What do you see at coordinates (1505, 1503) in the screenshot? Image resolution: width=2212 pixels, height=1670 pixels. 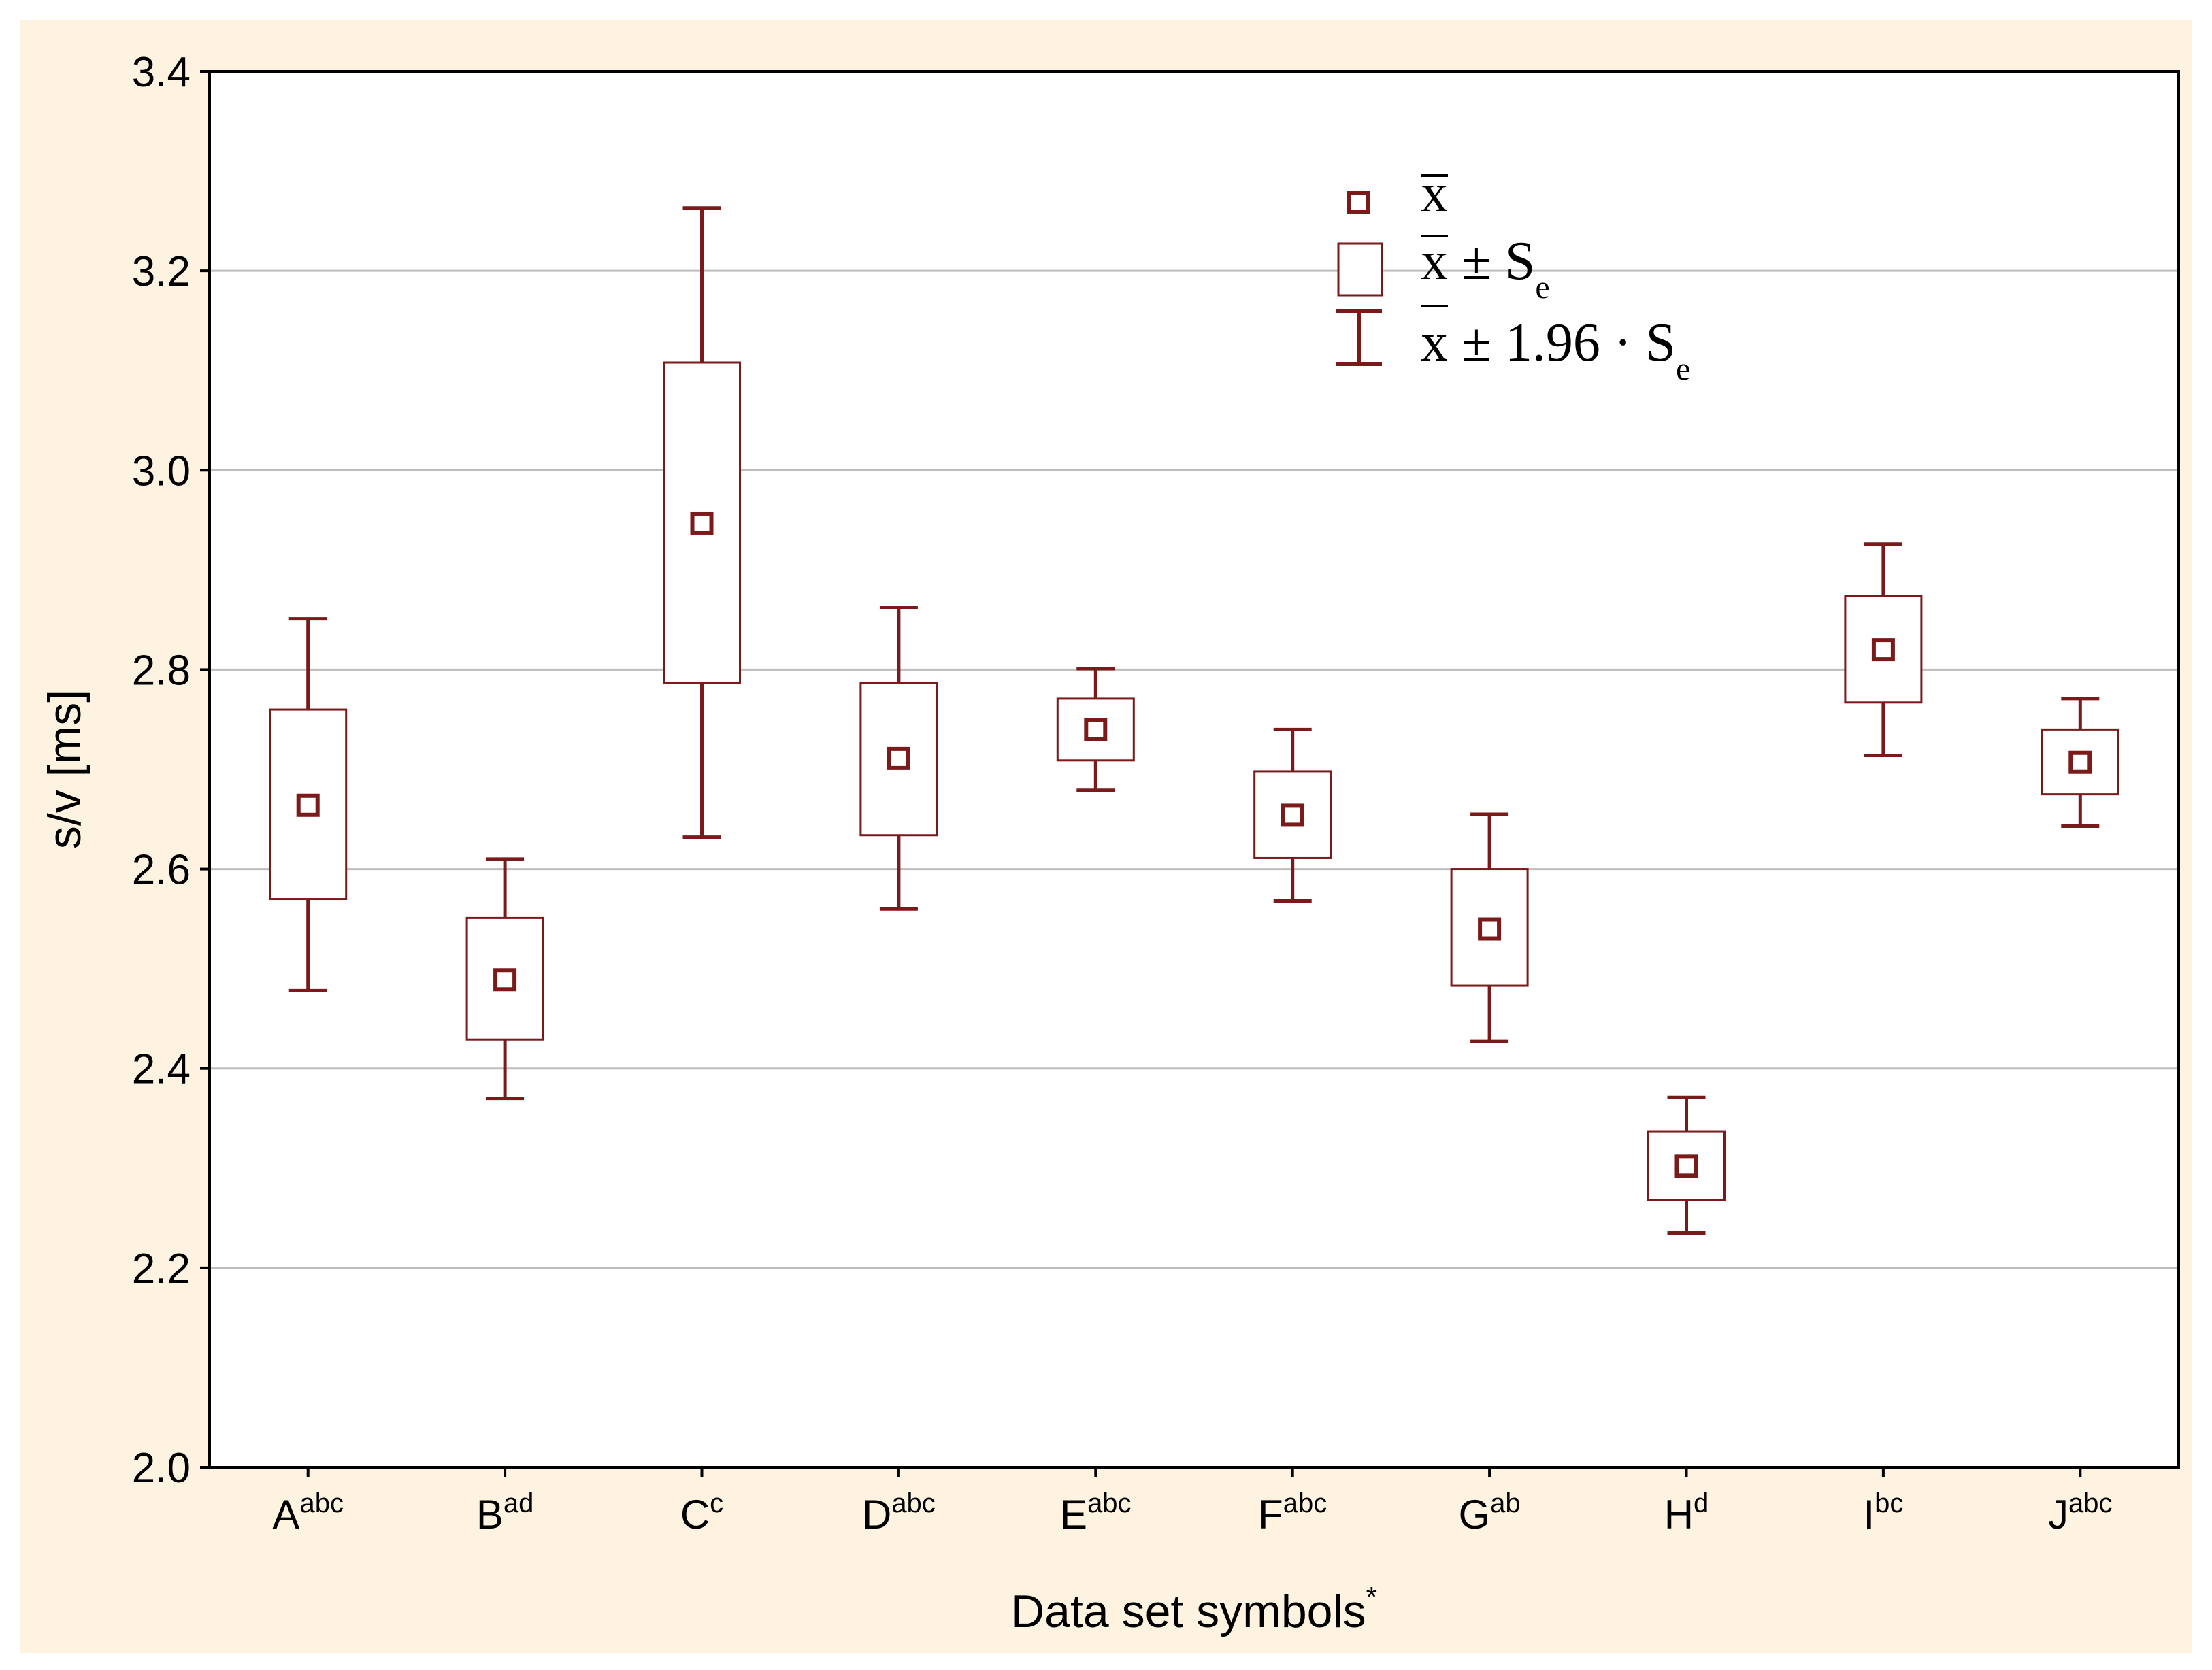 I see `x-tick-superscript: ab` at bounding box center [1505, 1503].